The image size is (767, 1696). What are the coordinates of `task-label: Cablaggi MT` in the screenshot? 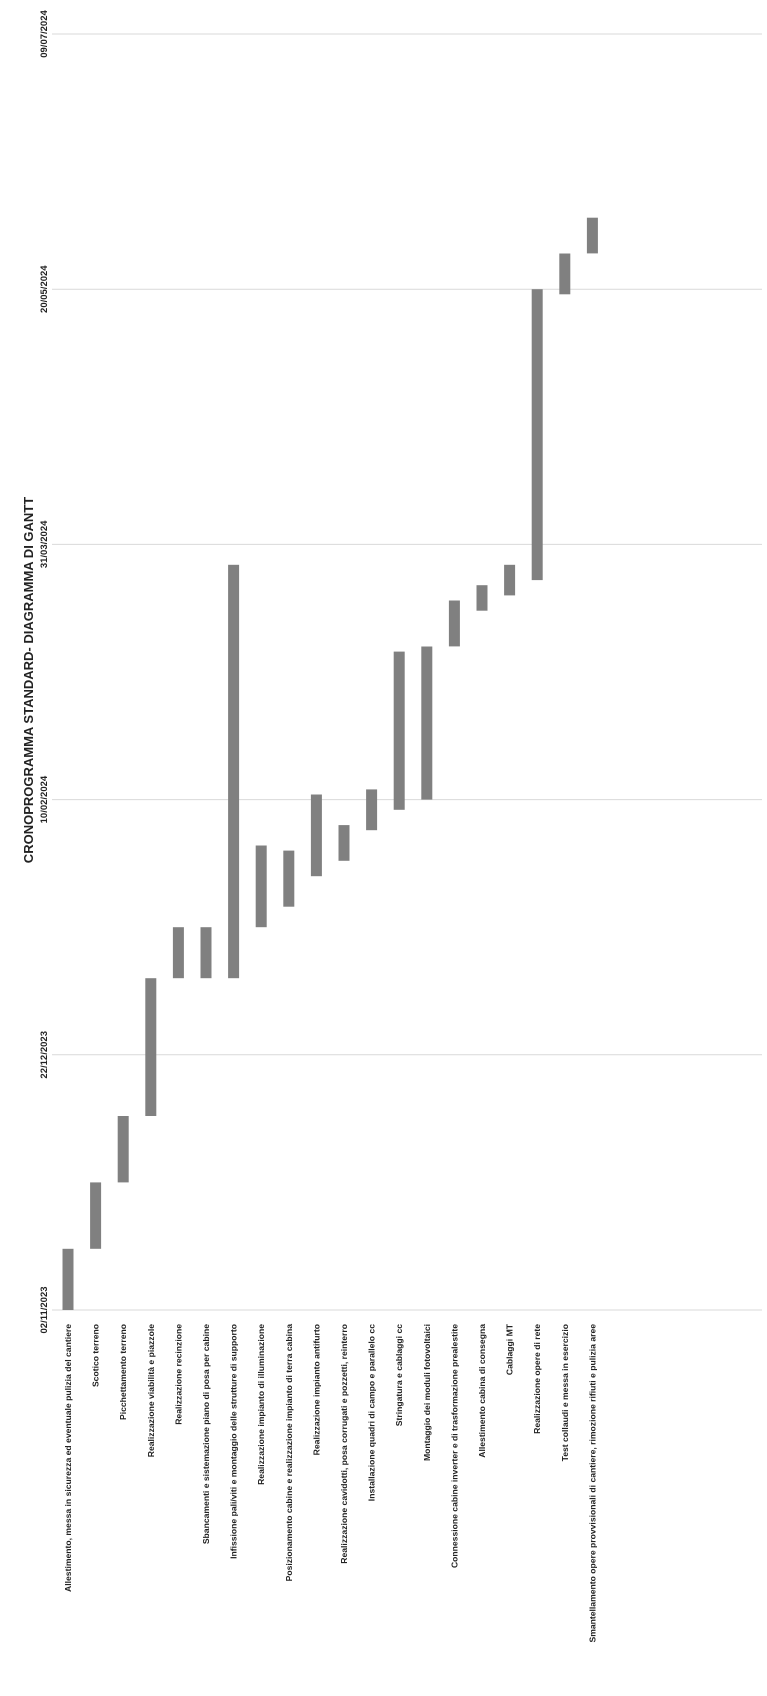 It's located at (510, 1349).